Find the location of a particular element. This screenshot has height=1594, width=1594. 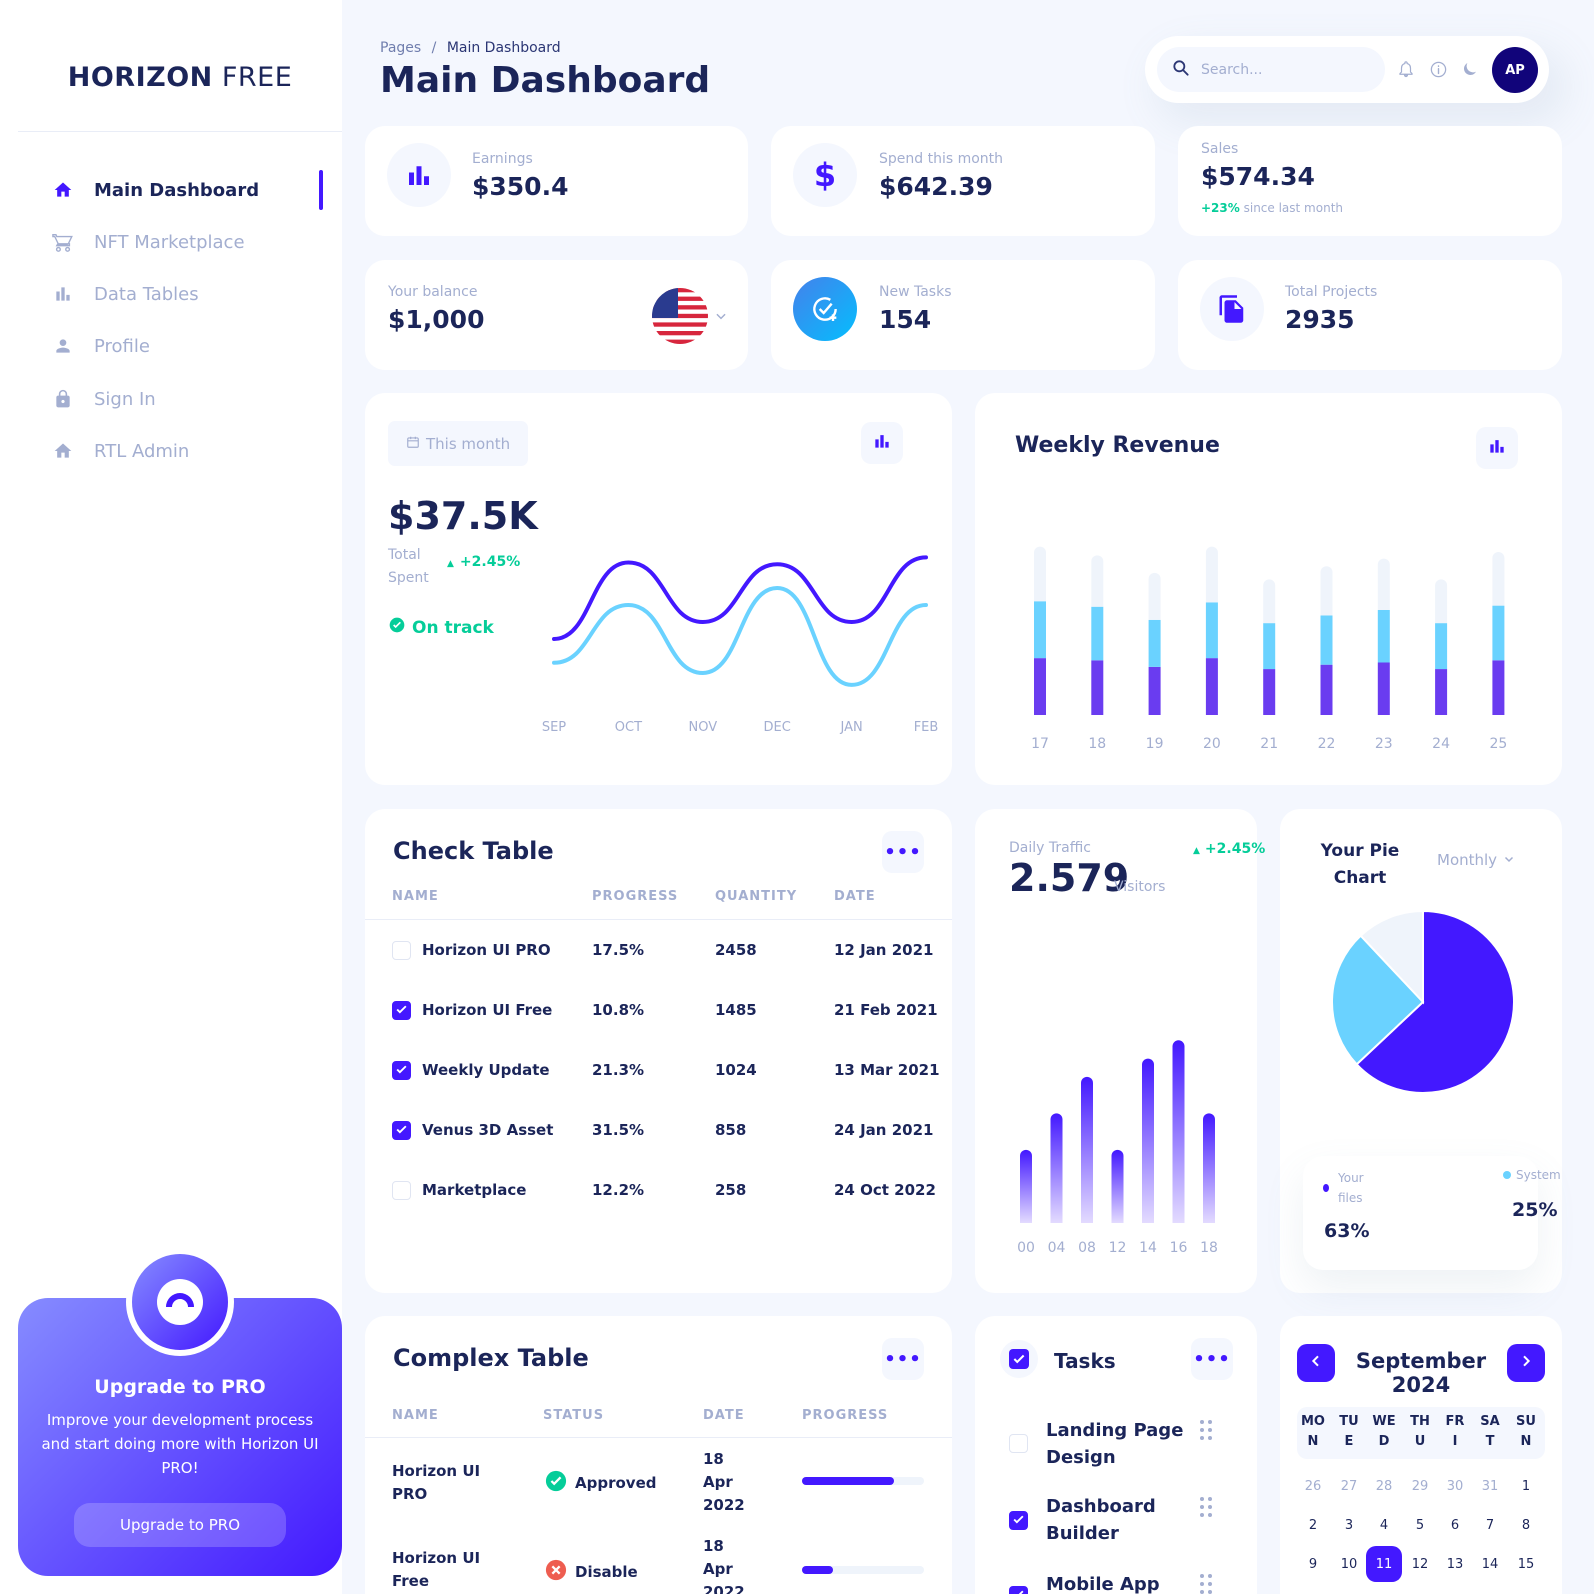

row-name: Weekly Update is located at coordinates (486, 1070).